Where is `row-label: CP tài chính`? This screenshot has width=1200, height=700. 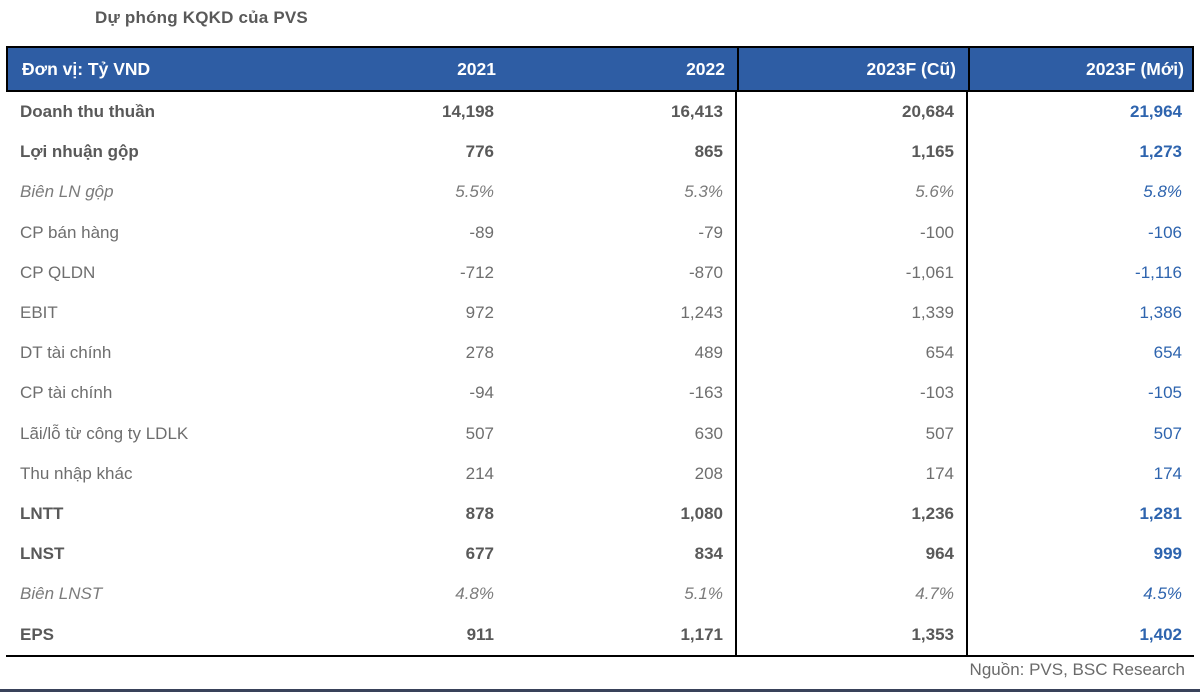
row-label: CP tài chính is located at coordinates (66, 393).